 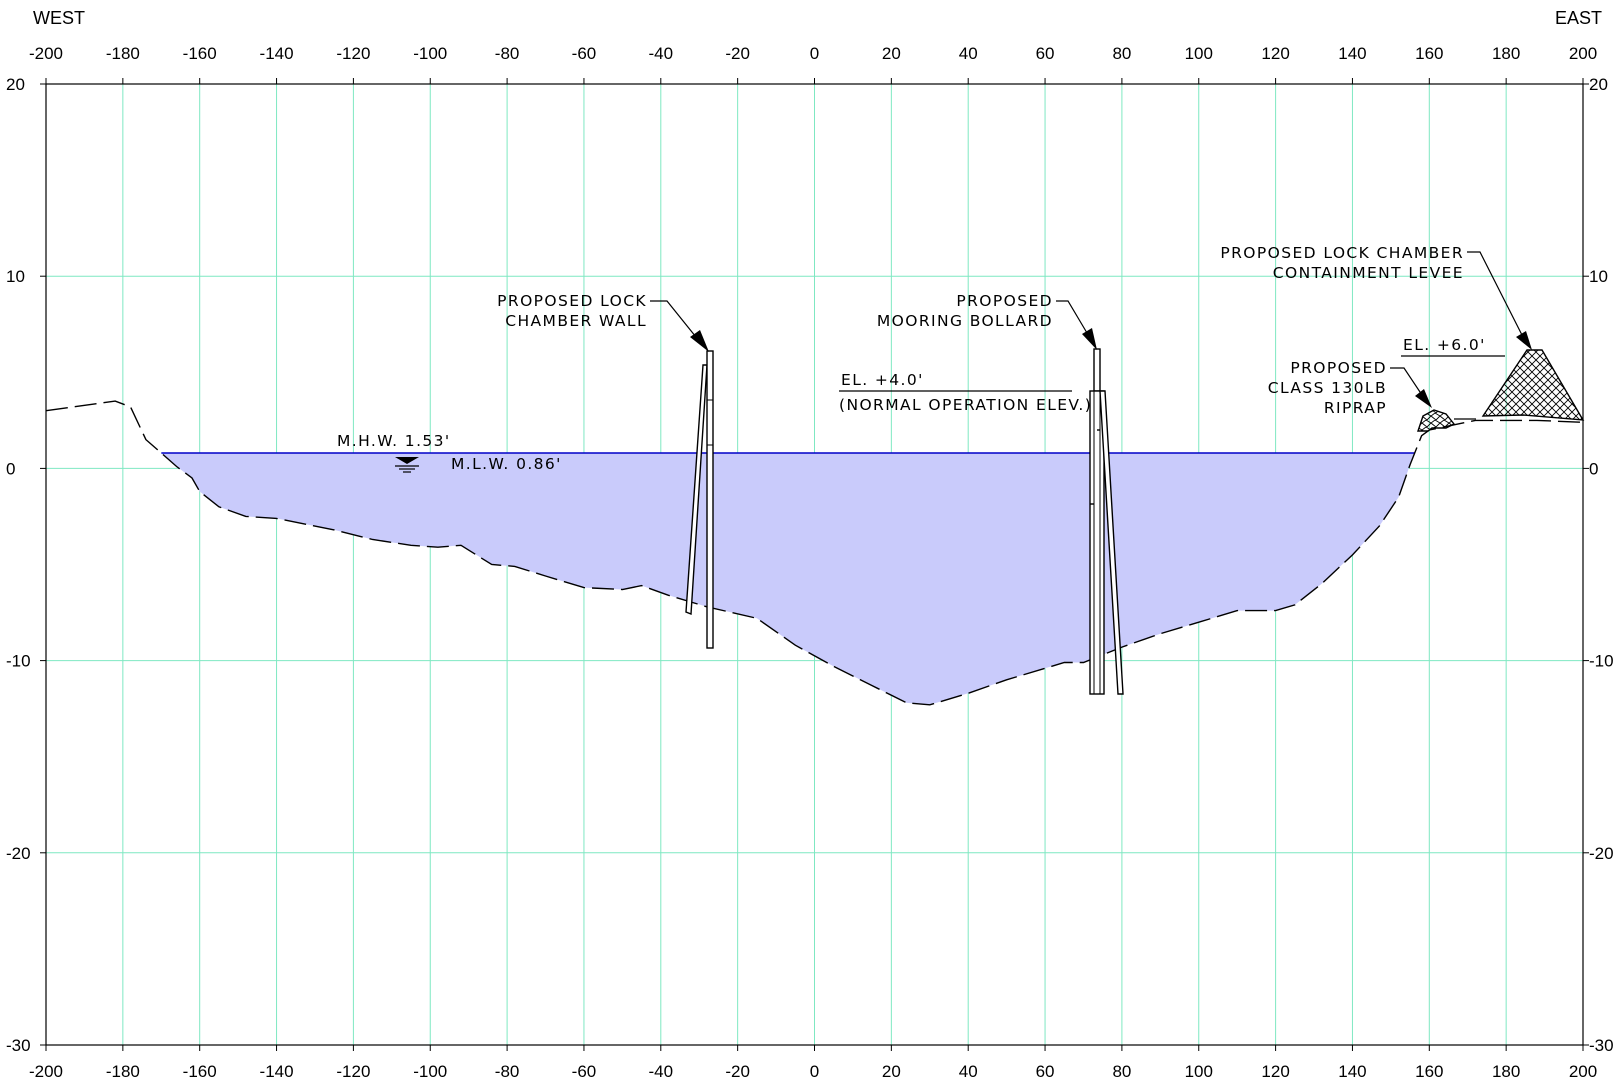 I want to click on x-tick-label-top: -80, so click(x=507, y=53).